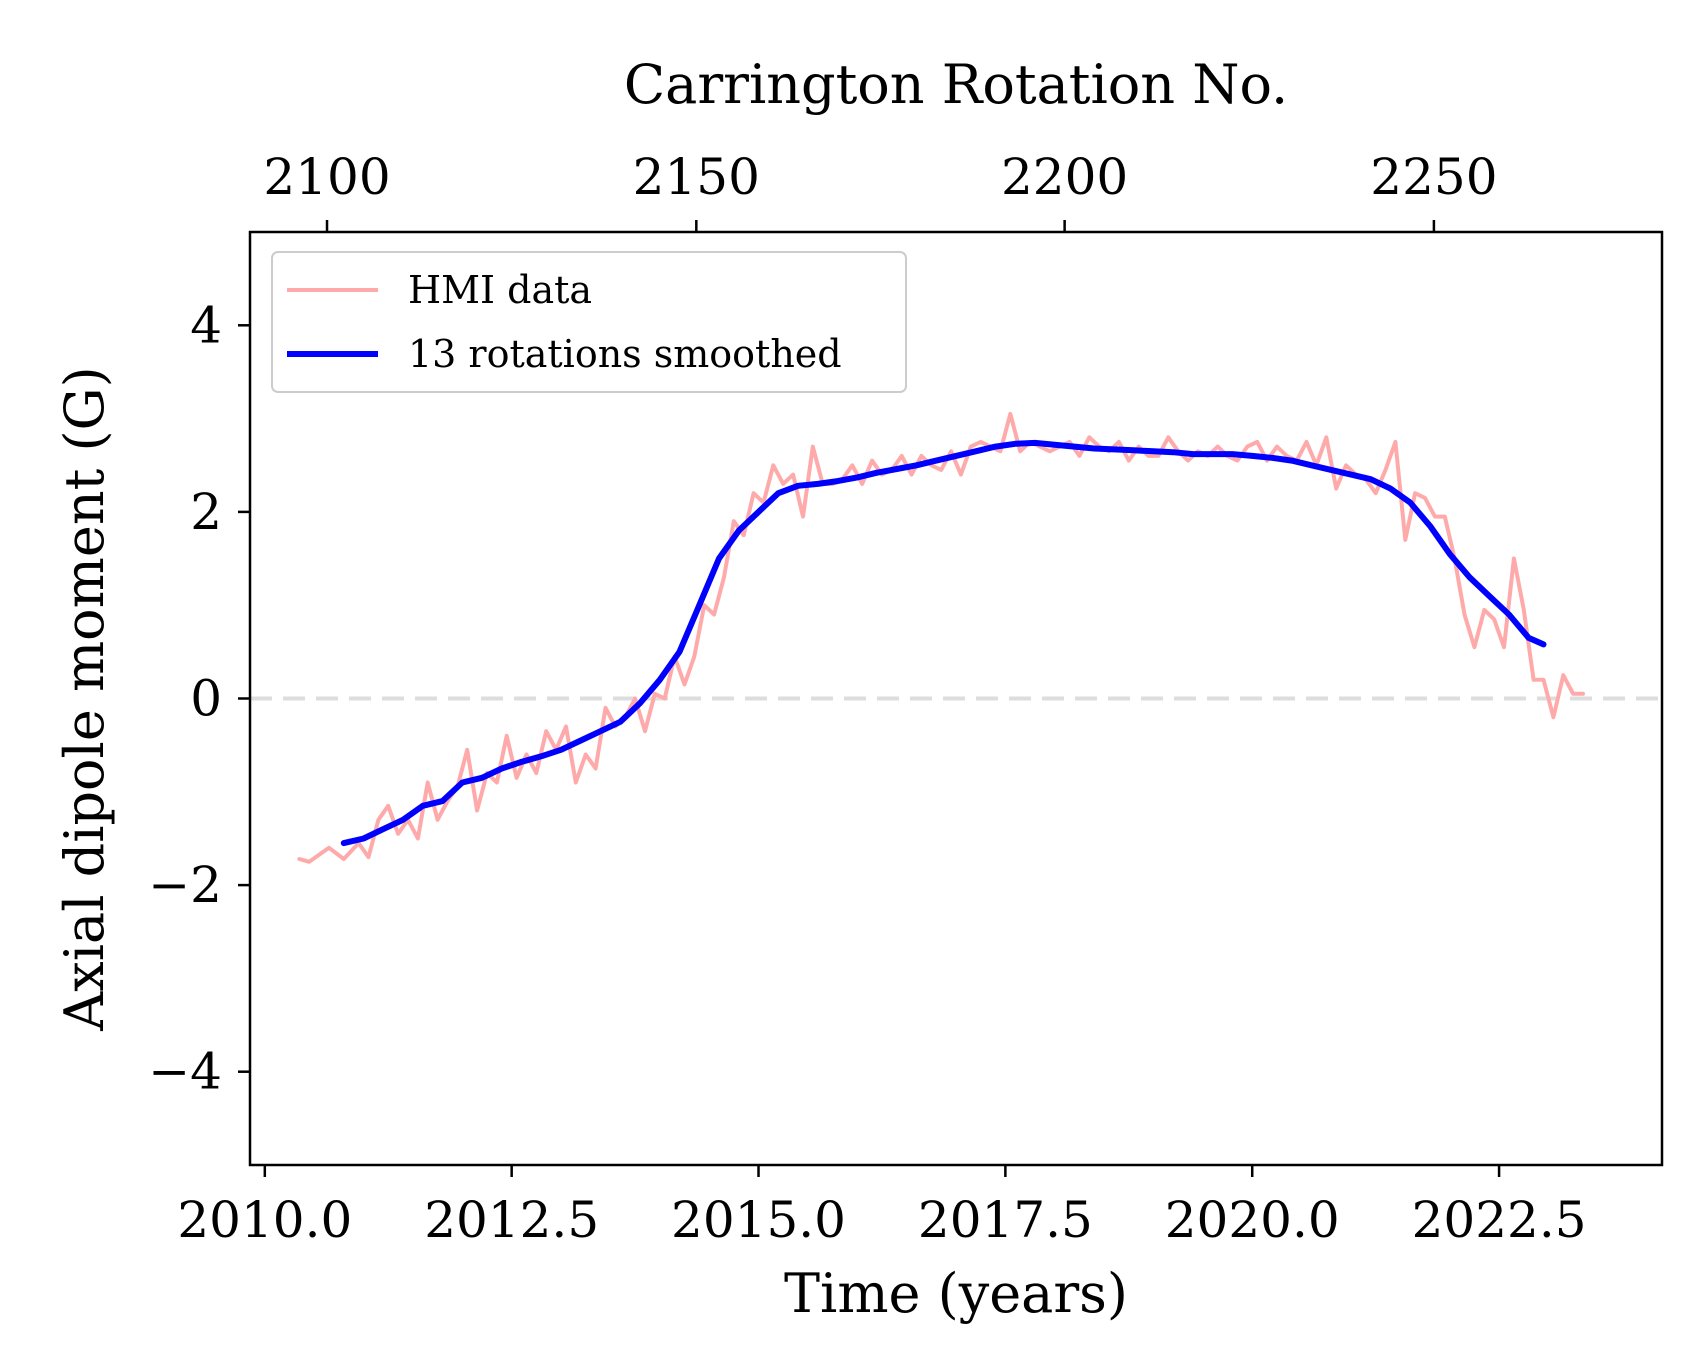  What do you see at coordinates (185, 1072) in the screenshot?
I see `y-tick-label: −4` at bounding box center [185, 1072].